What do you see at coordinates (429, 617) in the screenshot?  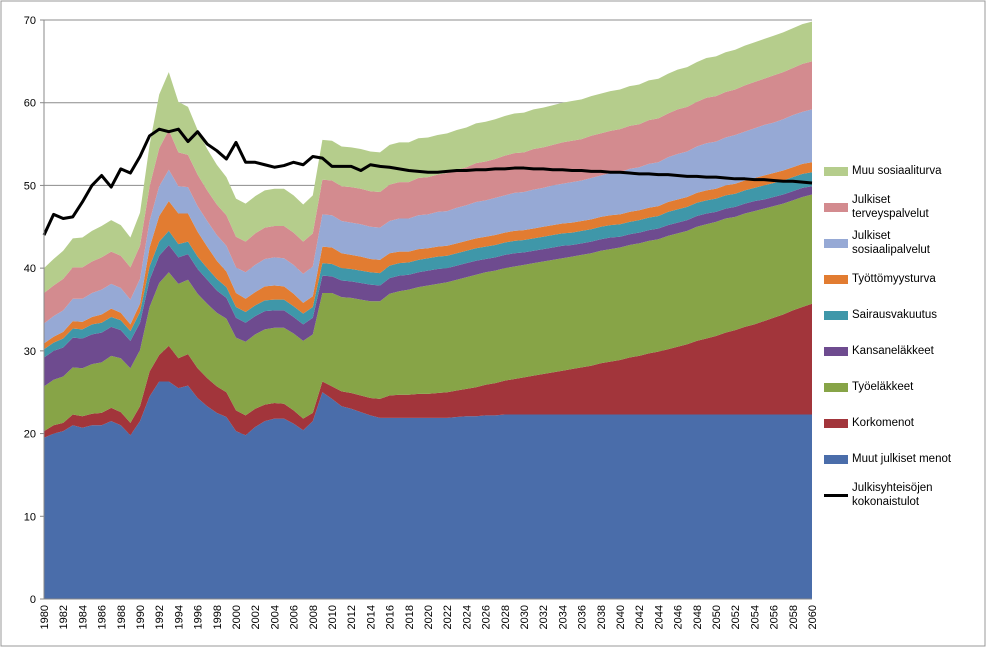 I see `x-tick-label: 2020` at bounding box center [429, 617].